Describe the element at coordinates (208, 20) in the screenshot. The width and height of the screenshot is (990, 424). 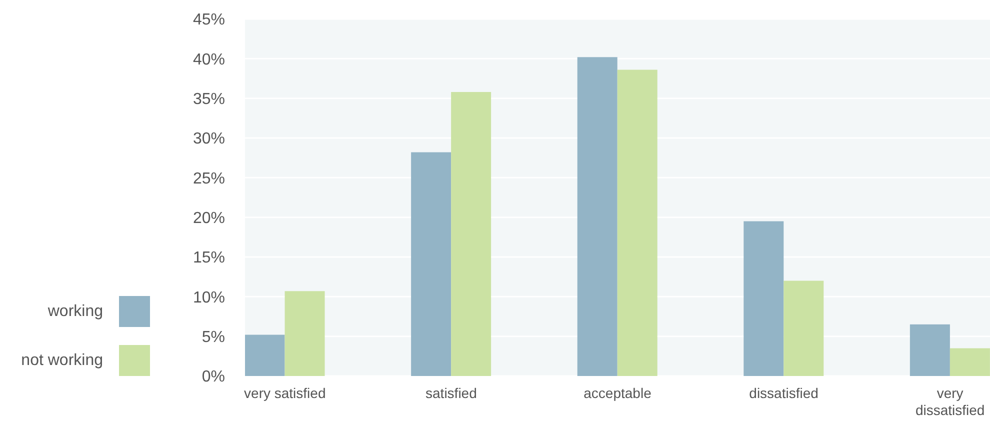
I see `y-tick-label: 45%` at that location.